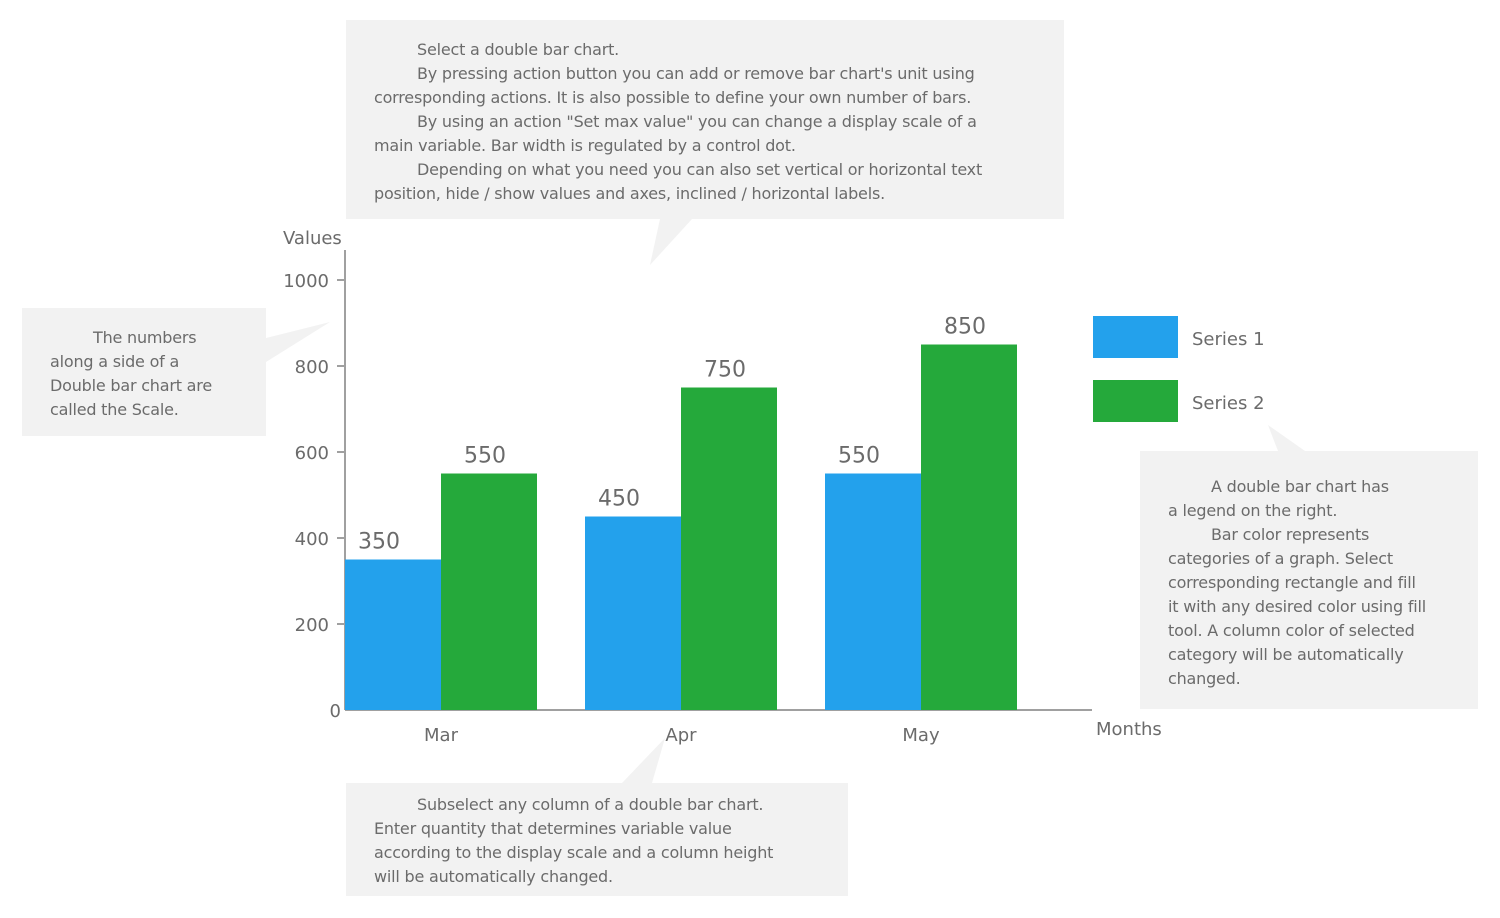 This screenshot has width=1500, height=918. What do you see at coordinates (1228, 339) in the screenshot?
I see `legend-label-series-1: Series 1` at bounding box center [1228, 339].